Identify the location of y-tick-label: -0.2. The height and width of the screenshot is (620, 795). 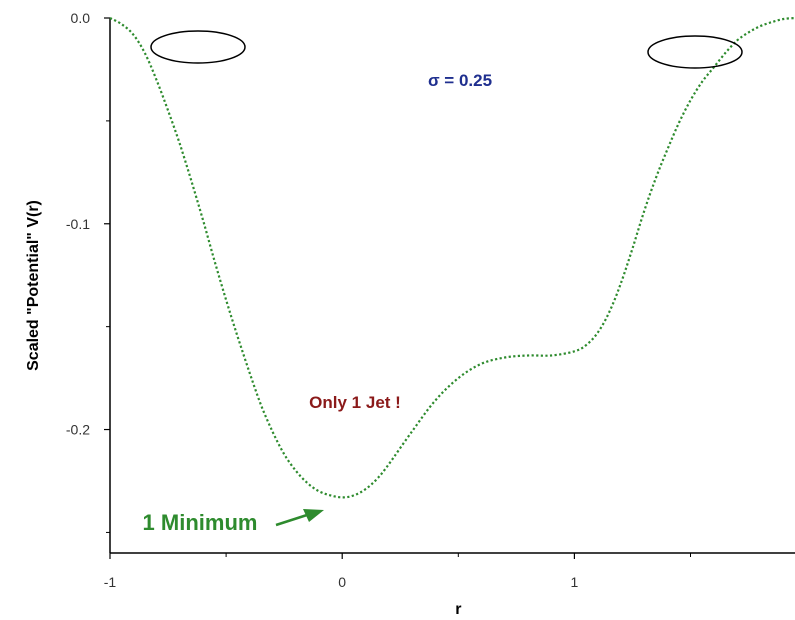
(78, 430).